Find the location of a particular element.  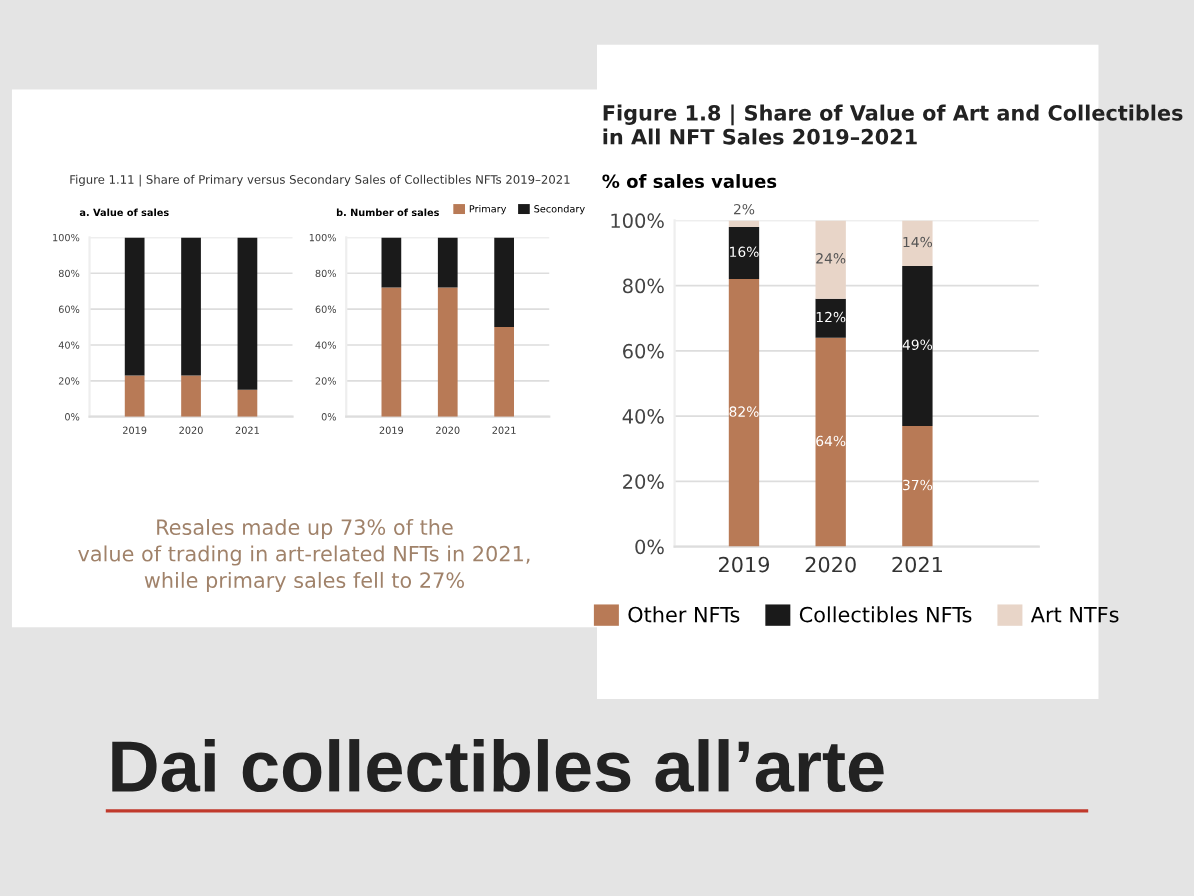

legend-label: Collectibles NFTs is located at coordinates (885, 614).